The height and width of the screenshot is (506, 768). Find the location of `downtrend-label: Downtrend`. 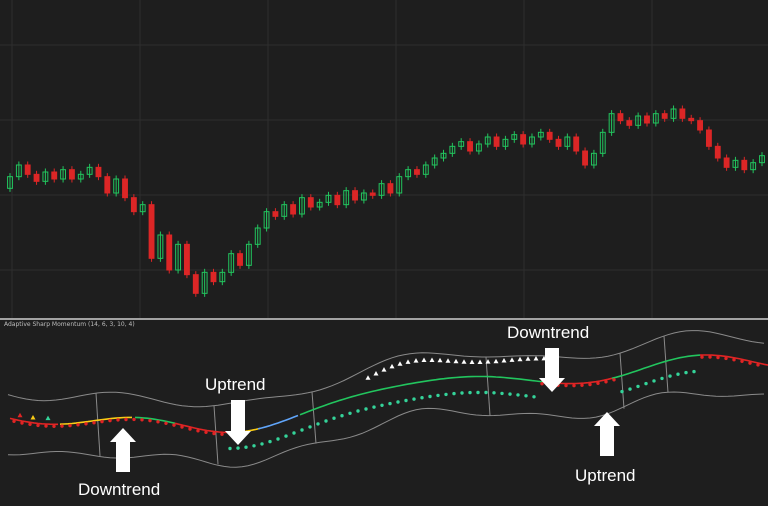

downtrend-label: Downtrend is located at coordinates (119, 489).